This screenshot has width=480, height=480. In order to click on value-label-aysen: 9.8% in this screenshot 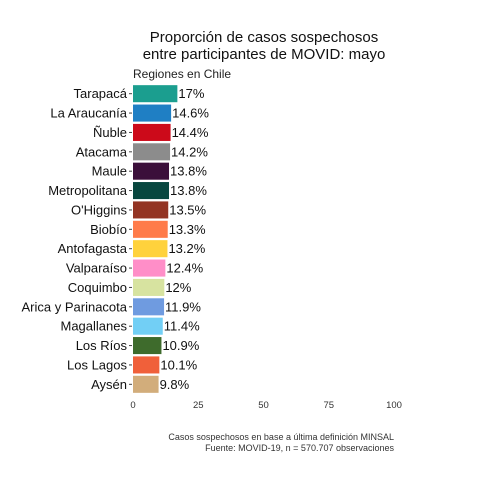, I will do `click(175, 384)`.